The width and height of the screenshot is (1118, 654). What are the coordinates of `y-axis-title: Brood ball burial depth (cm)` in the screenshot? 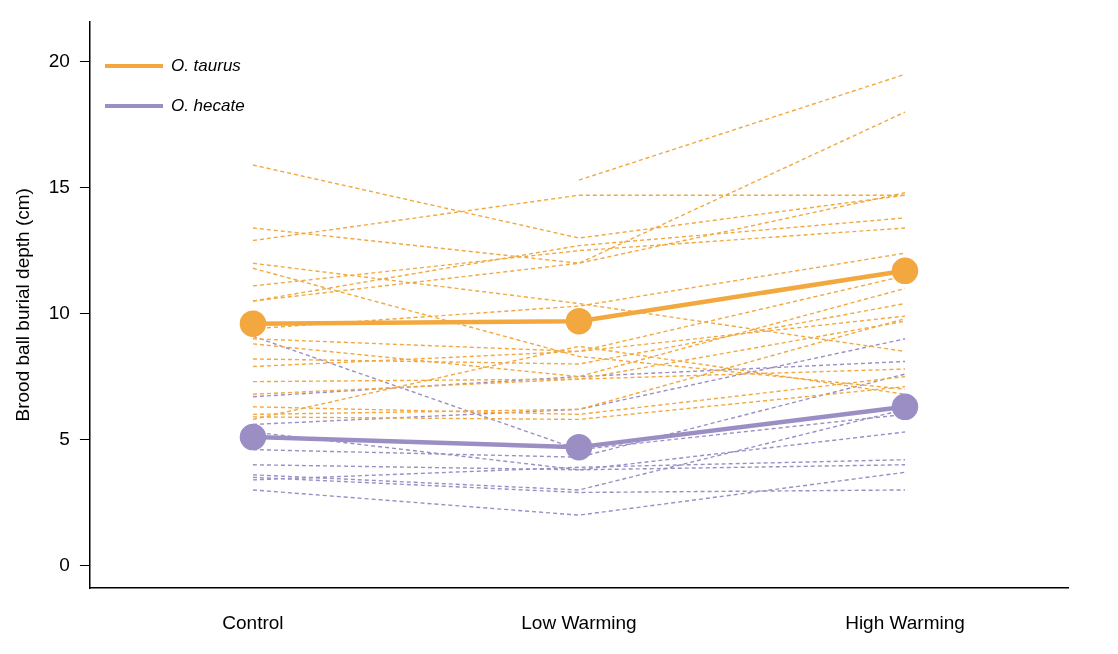 It's located at (22, 305).